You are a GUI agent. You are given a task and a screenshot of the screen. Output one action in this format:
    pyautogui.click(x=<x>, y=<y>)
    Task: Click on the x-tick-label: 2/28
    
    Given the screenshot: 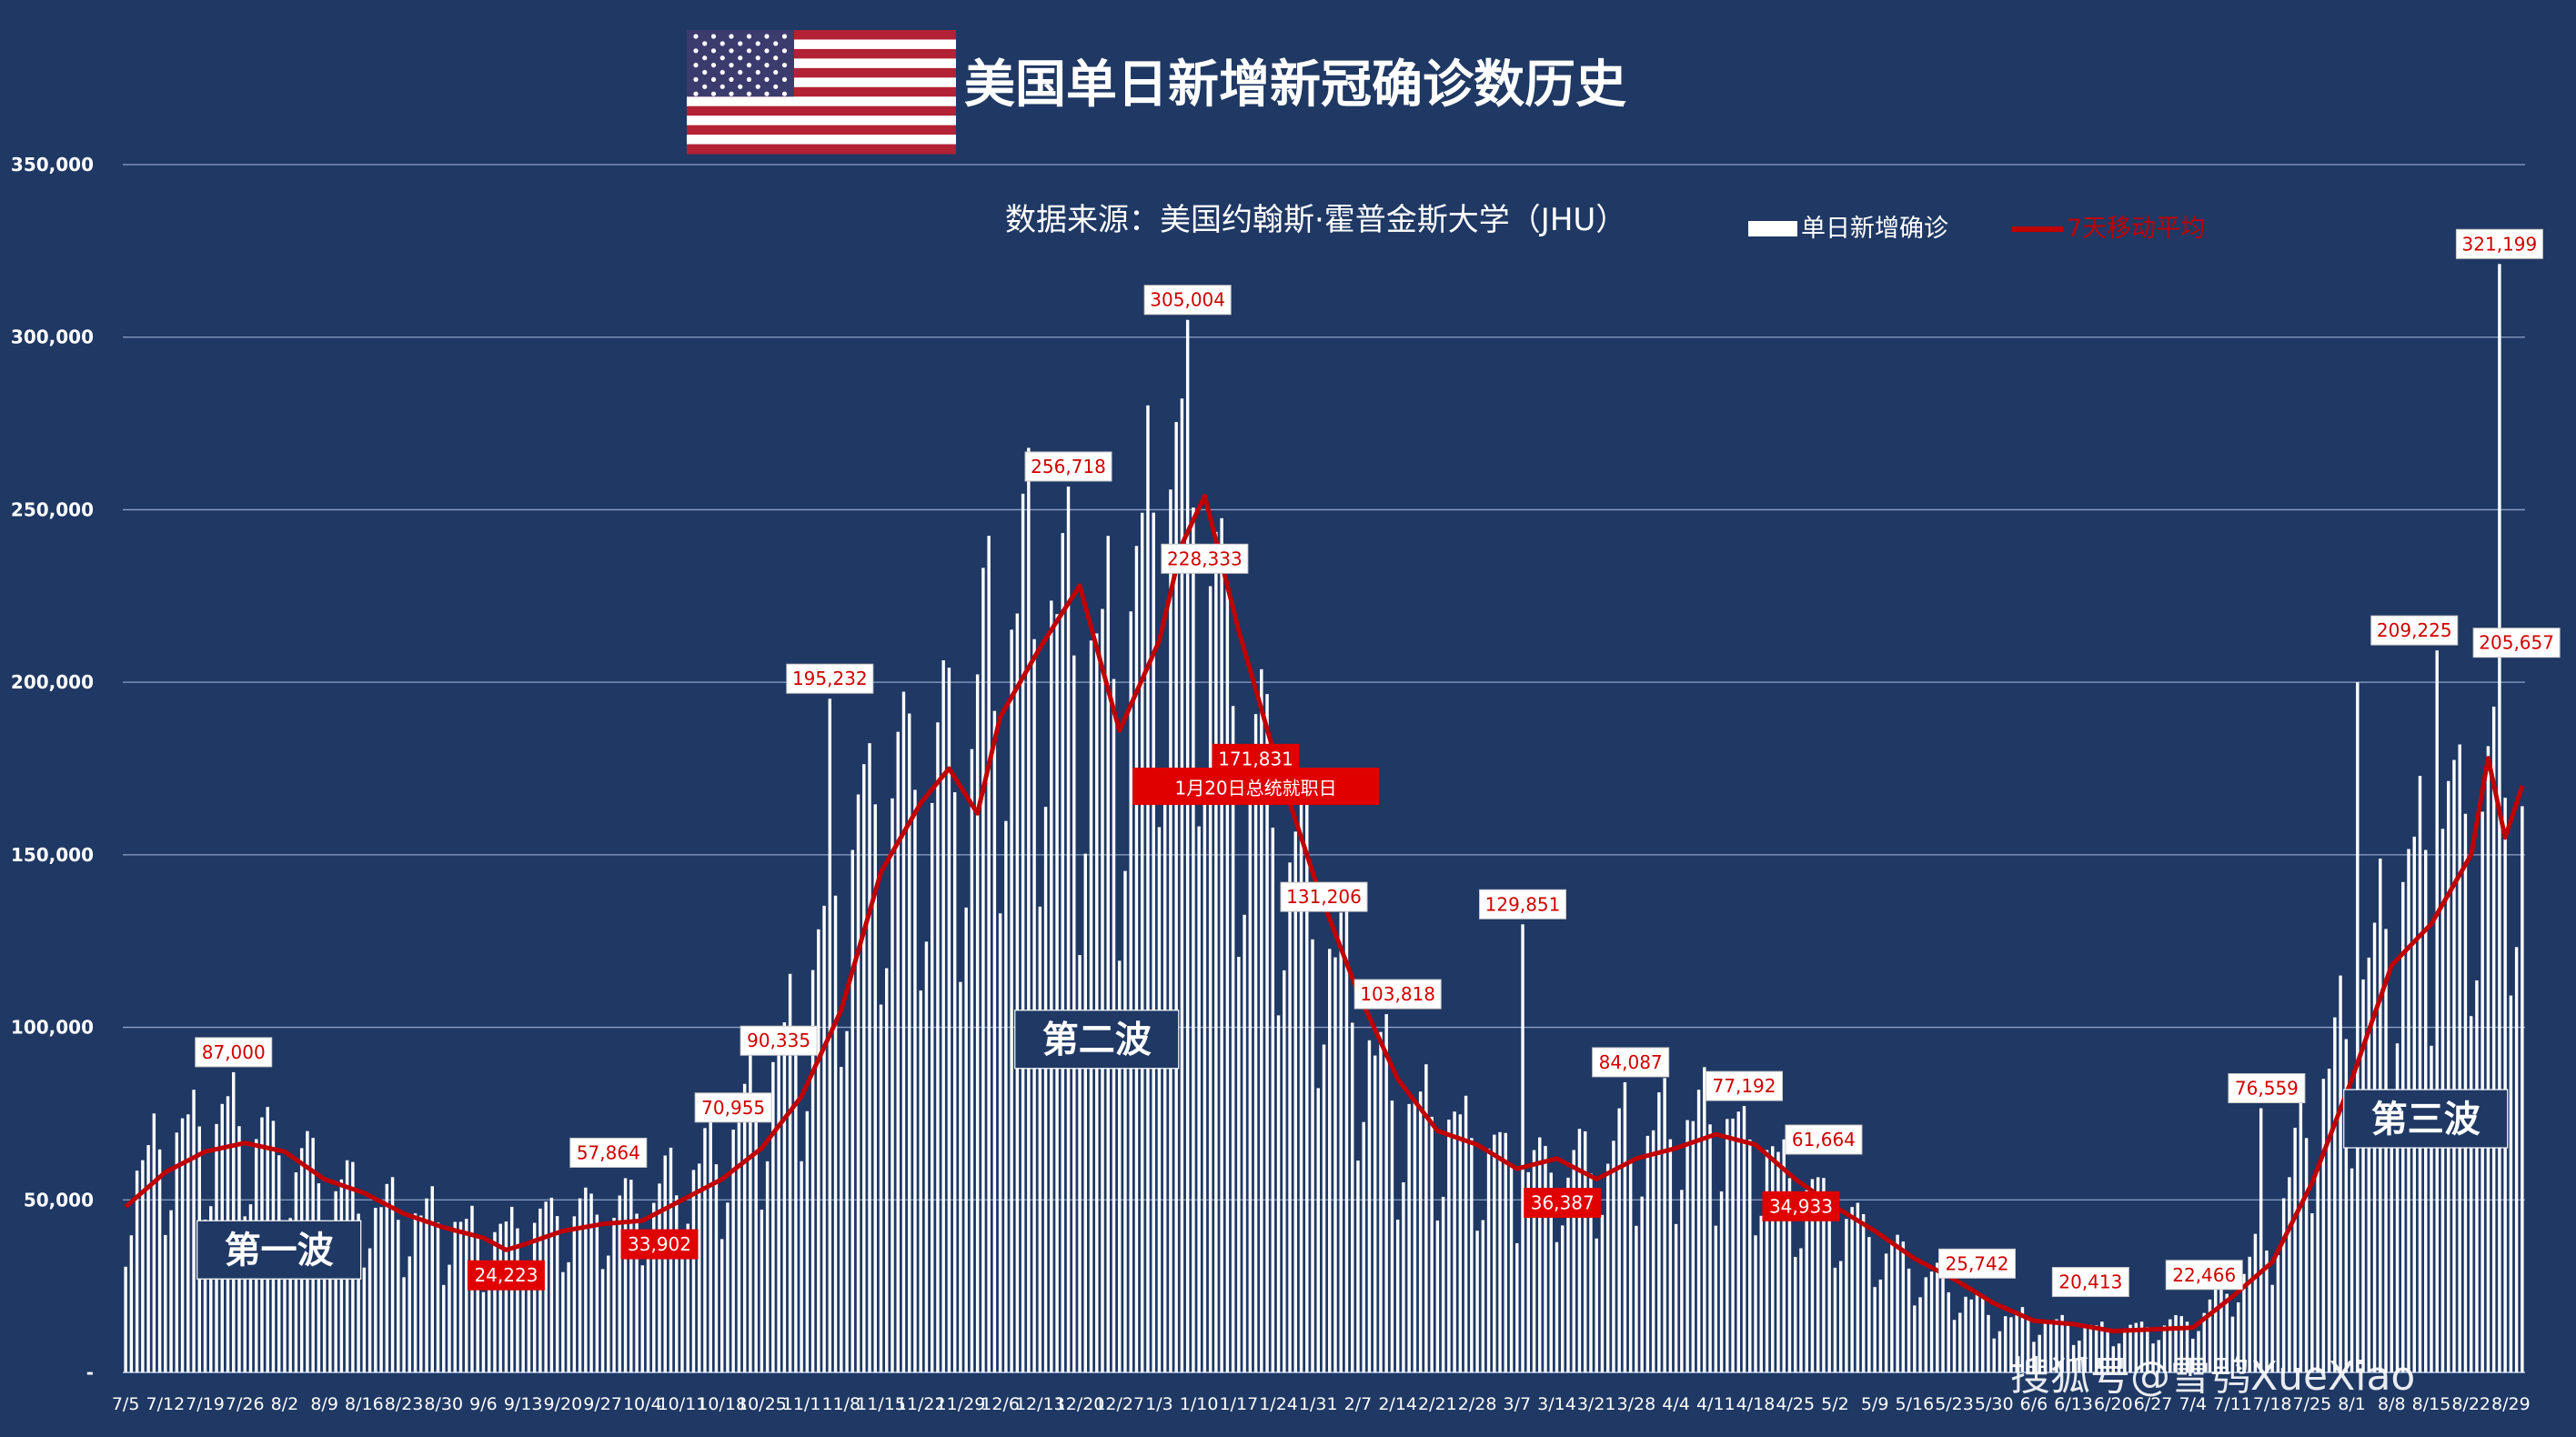 What is the action you would take?
    pyautogui.click(x=1477, y=1404)
    